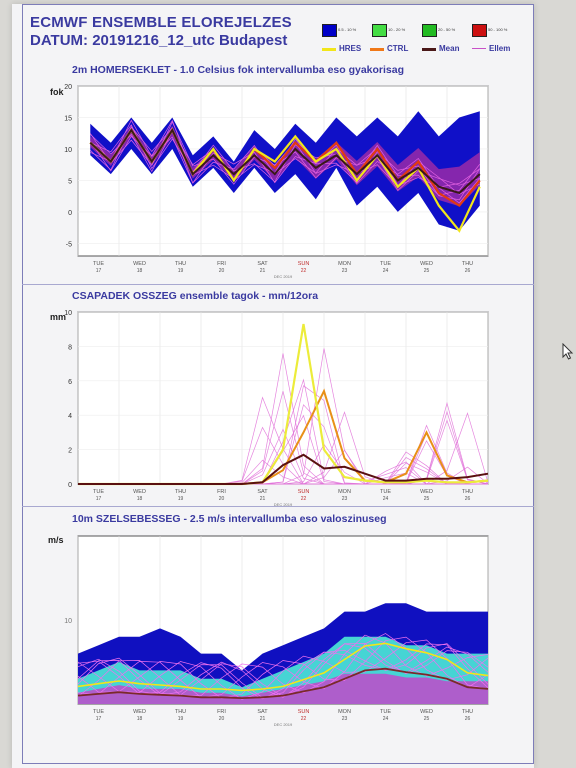 Image resolution: width=576 pixels, height=768 pixels. I want to click on x-date-label-2-6: 23, so click(345, 719).